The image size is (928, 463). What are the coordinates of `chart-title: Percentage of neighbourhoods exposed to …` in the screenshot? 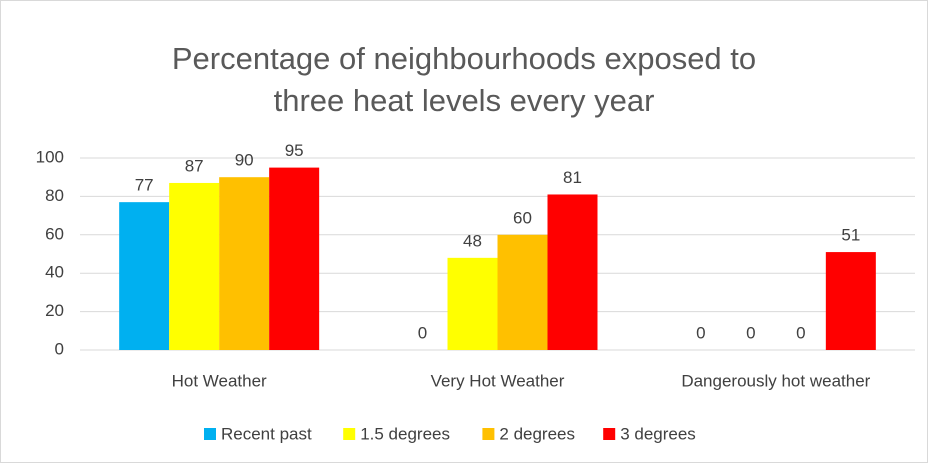 It's located at (464, 79).